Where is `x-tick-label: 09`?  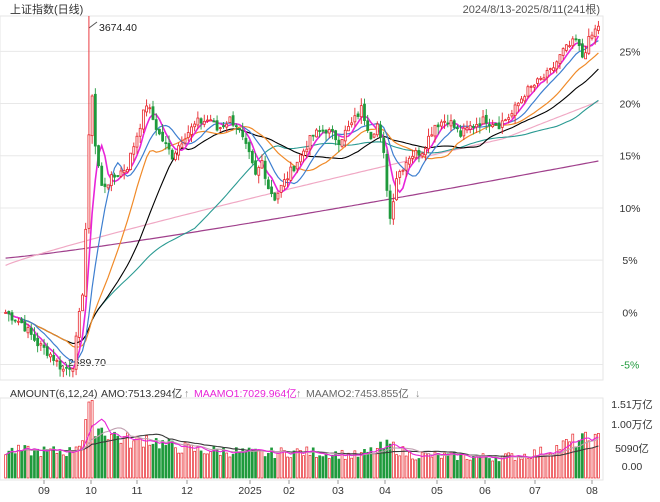 x-tick-label: 09 is located at coordinates (44, 491).